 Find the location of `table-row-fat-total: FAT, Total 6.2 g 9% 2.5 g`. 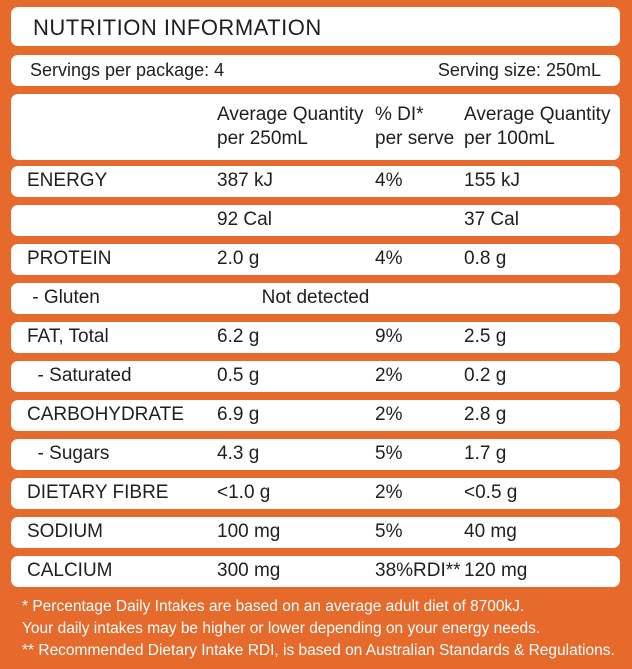

table-row-fat-total: FAT, Total 6.2 g 9% 2.5 g is located at coordinates (315, 337).